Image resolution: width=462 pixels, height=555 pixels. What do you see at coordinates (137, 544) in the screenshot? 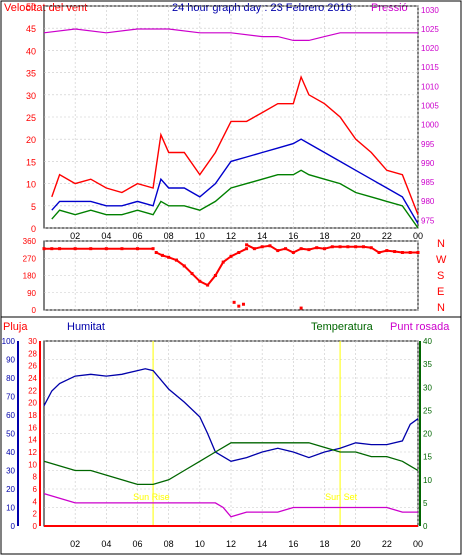
I see `humidity-x-tick: 06` at bounding box center [137, 544].